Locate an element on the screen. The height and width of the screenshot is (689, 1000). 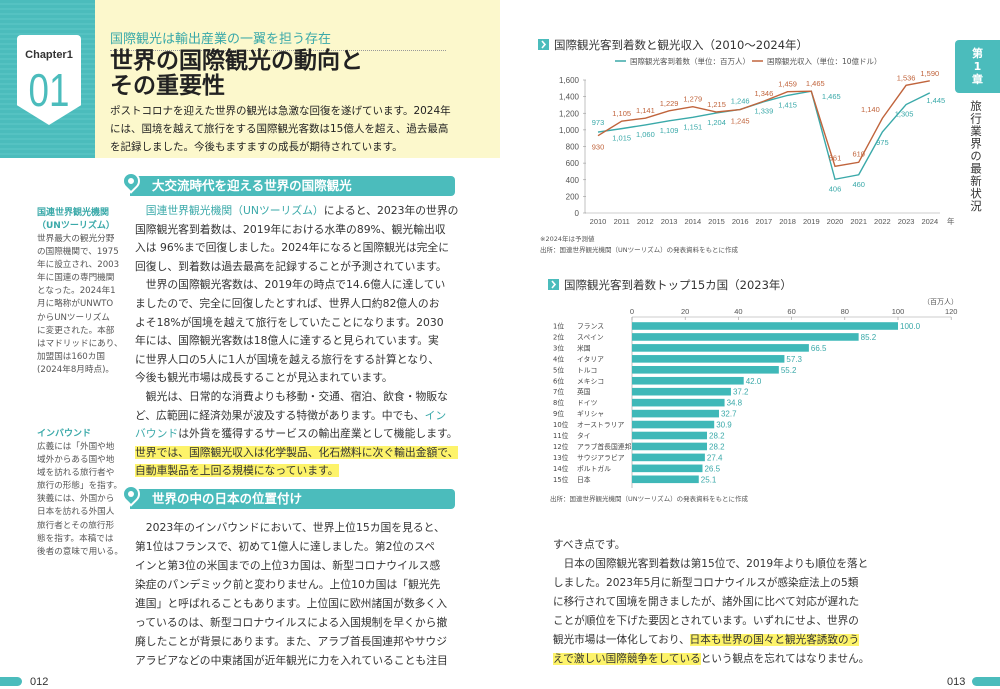
rank-label: 11位 is located at coordinates (561, 435).